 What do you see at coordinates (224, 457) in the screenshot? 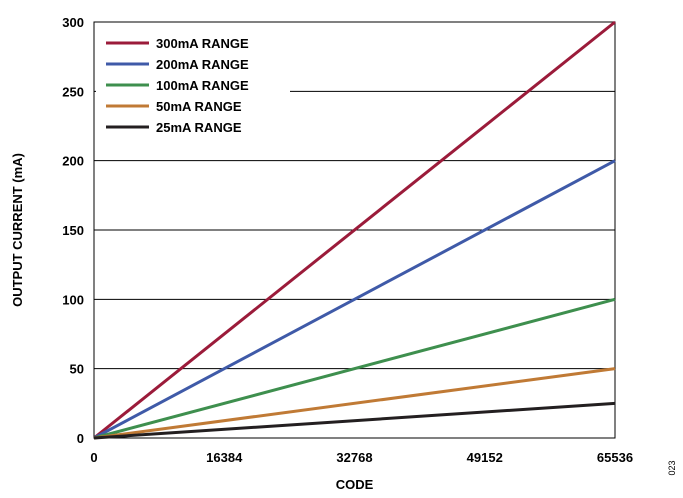
I see `x-tick-label: 16384` at bounding box center [224, 457].